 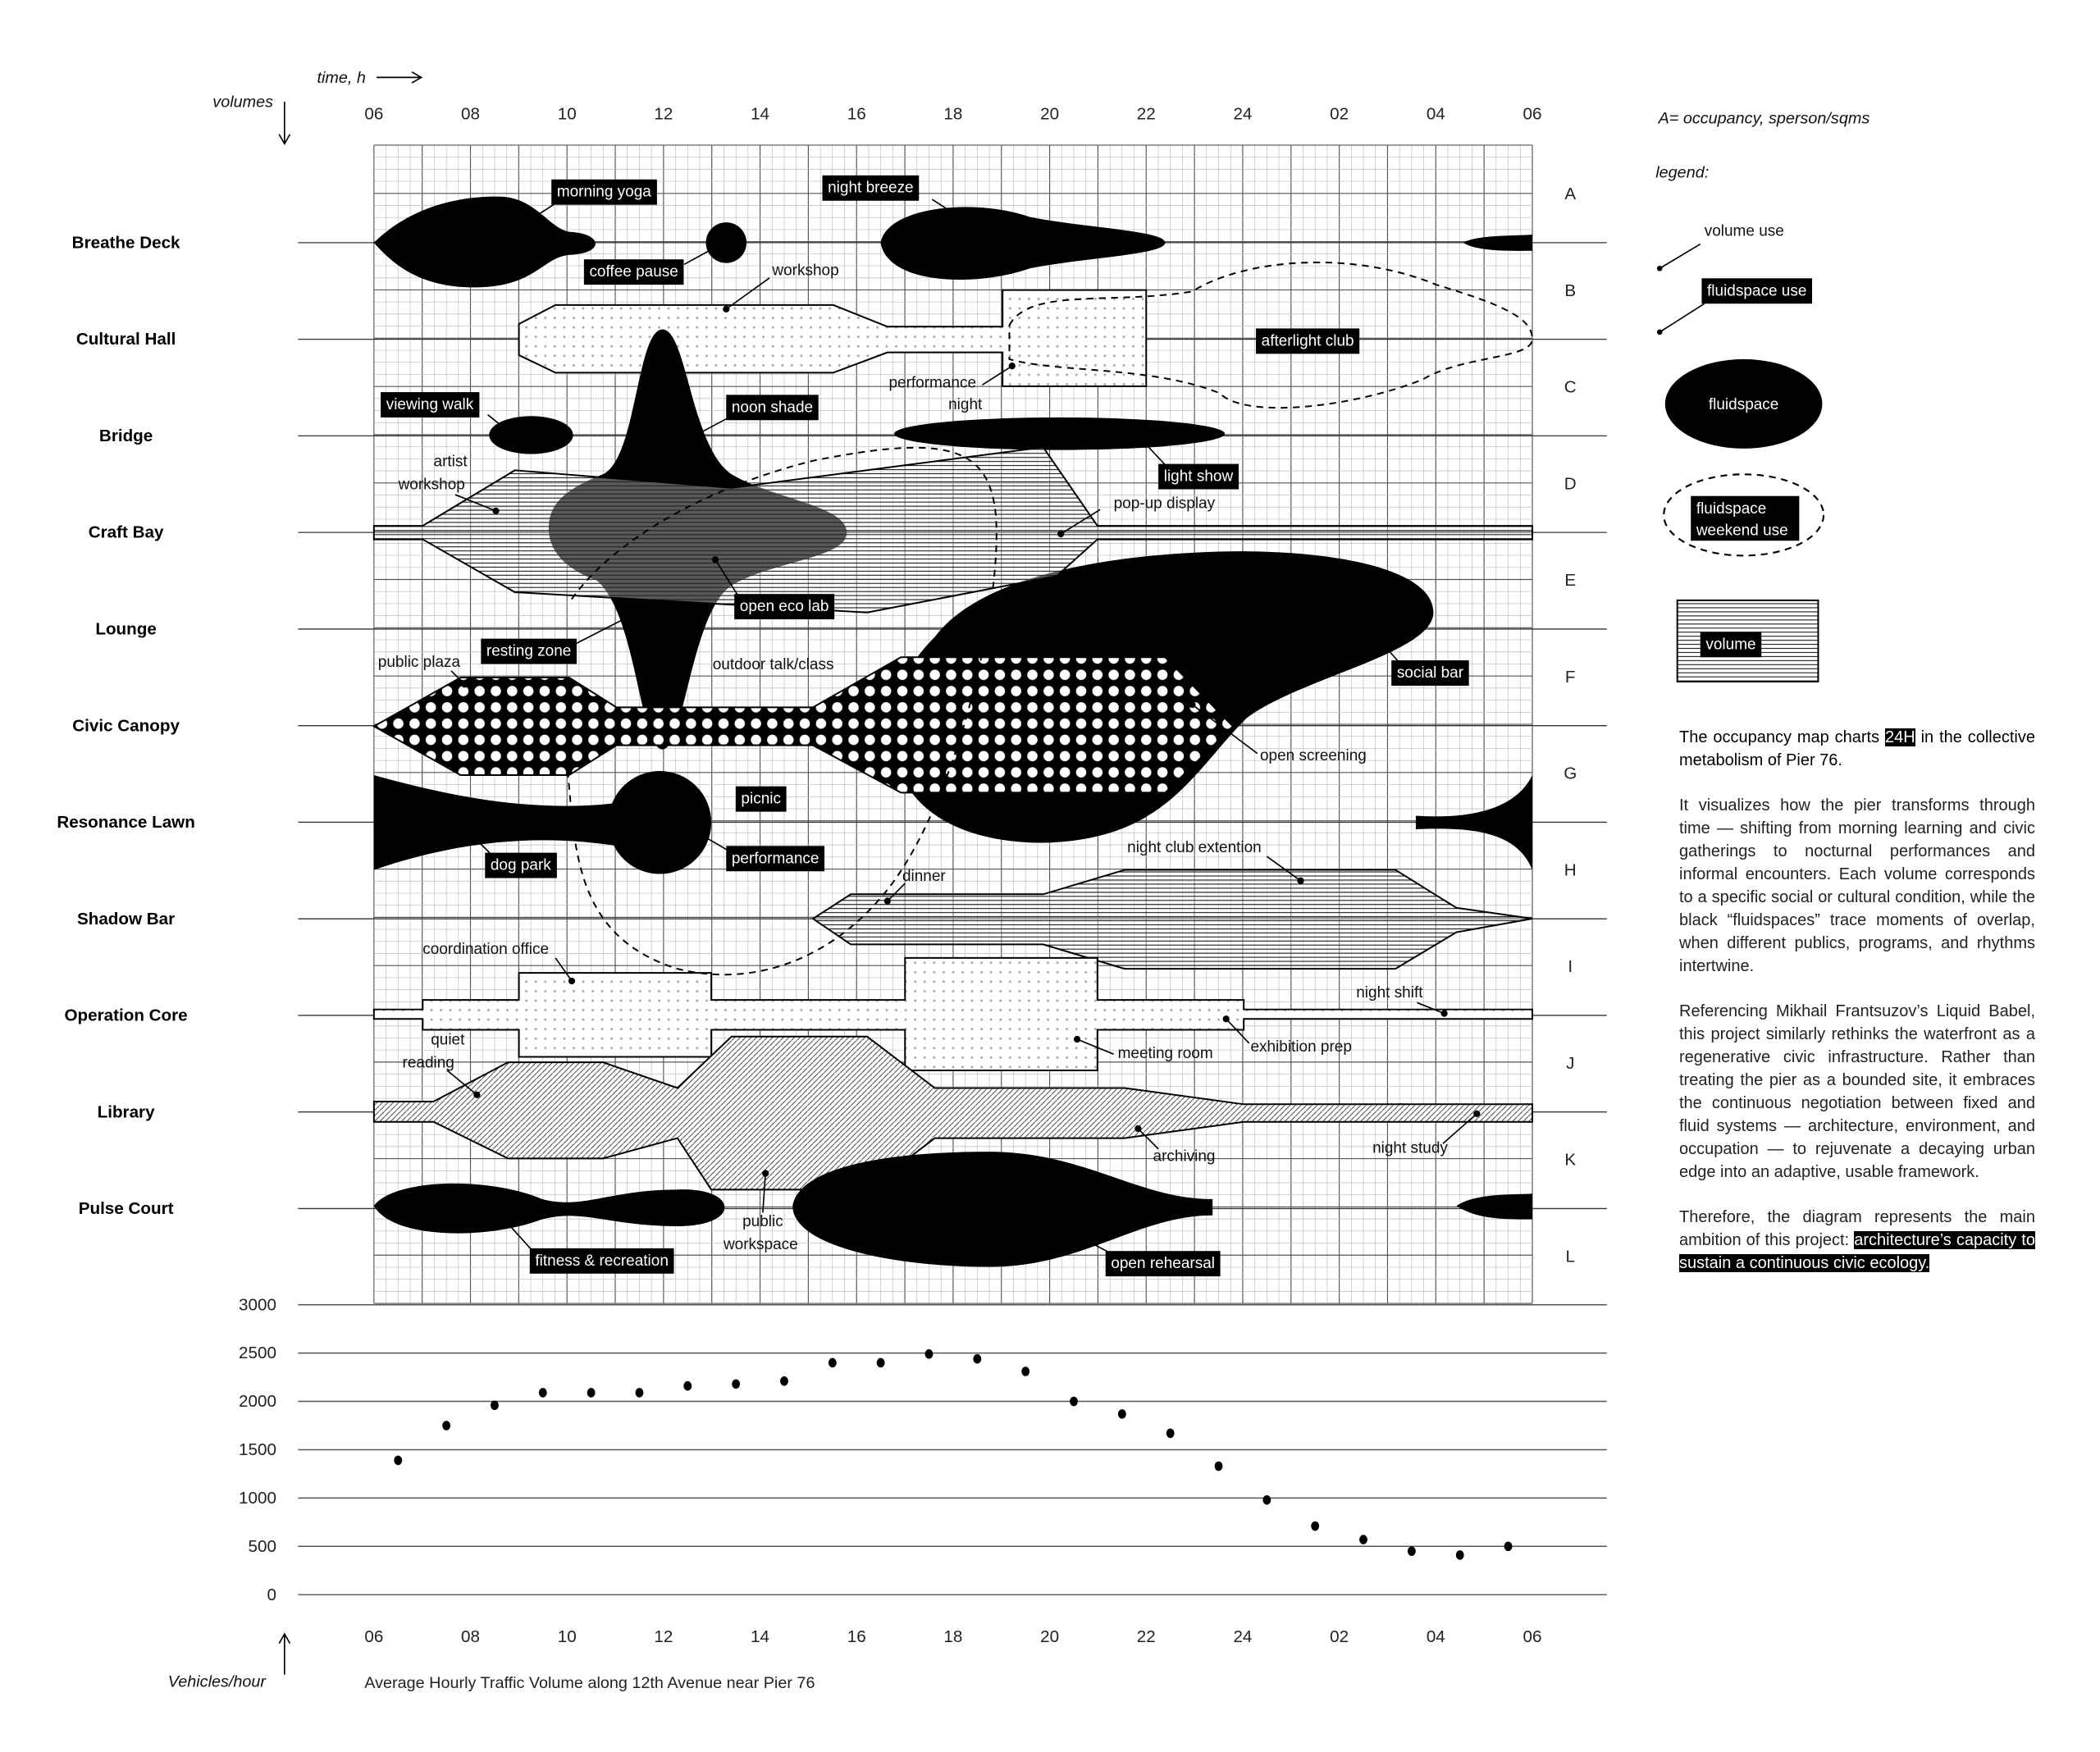 What do you see at coordinates (1436, 114) in the screenshot?
I see `hour-tick-label: 04` at bounding box center [1436, 114].